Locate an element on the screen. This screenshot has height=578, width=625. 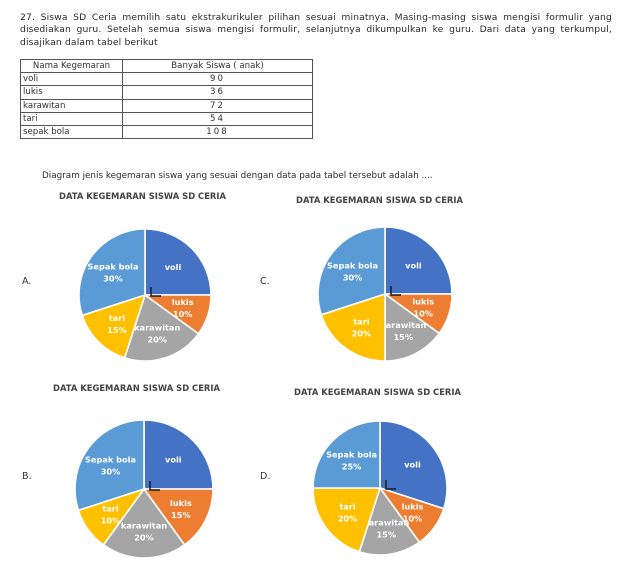
chart-title-b: DATA KEGEMARAN SISWA SD CERIA is located at coordinates (136, 388).